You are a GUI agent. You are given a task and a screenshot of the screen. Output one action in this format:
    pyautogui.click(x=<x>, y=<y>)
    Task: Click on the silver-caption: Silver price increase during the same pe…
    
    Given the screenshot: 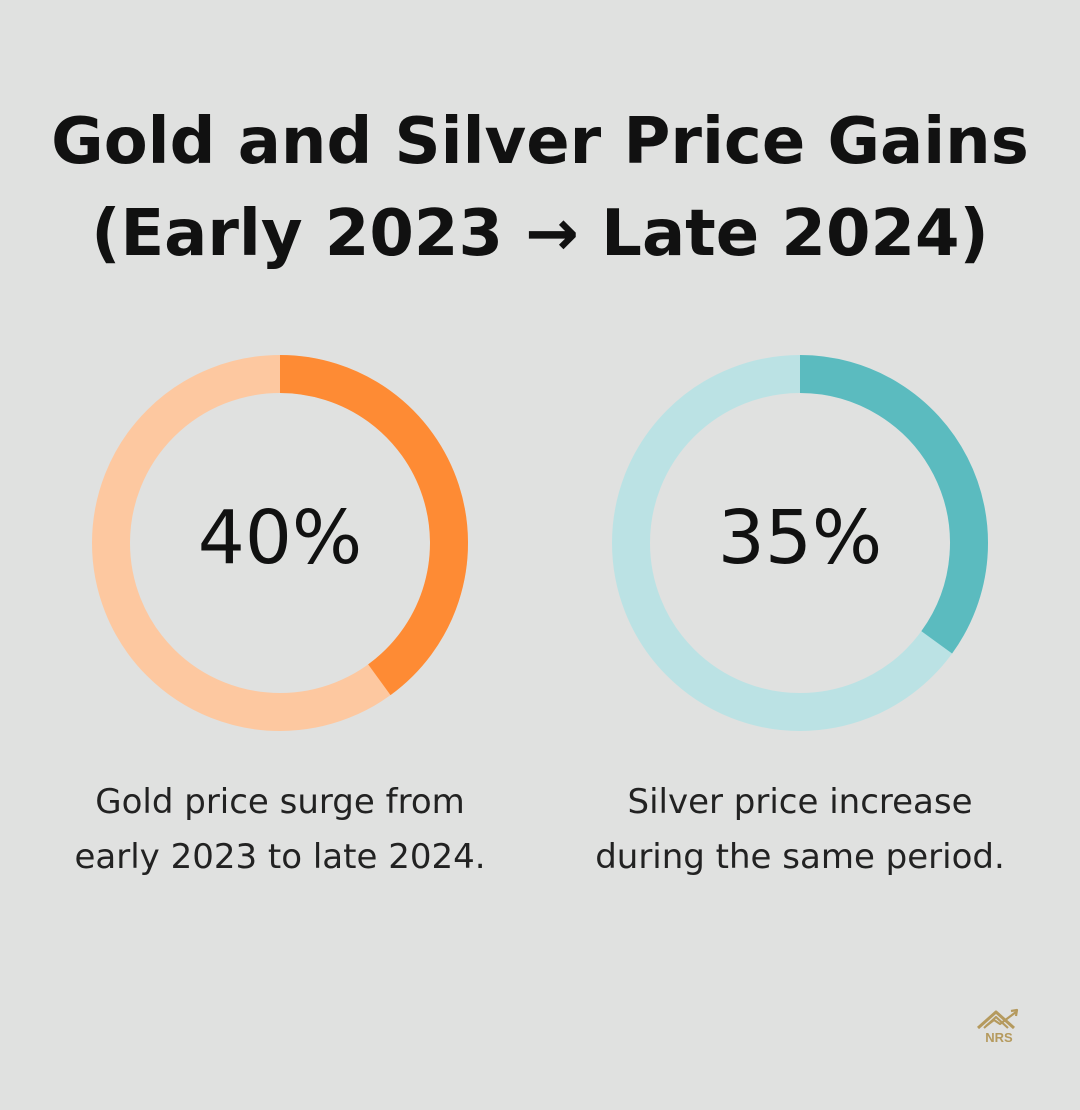 What is the action you would take?
    pyautogui.click(x=800, y=830)
    